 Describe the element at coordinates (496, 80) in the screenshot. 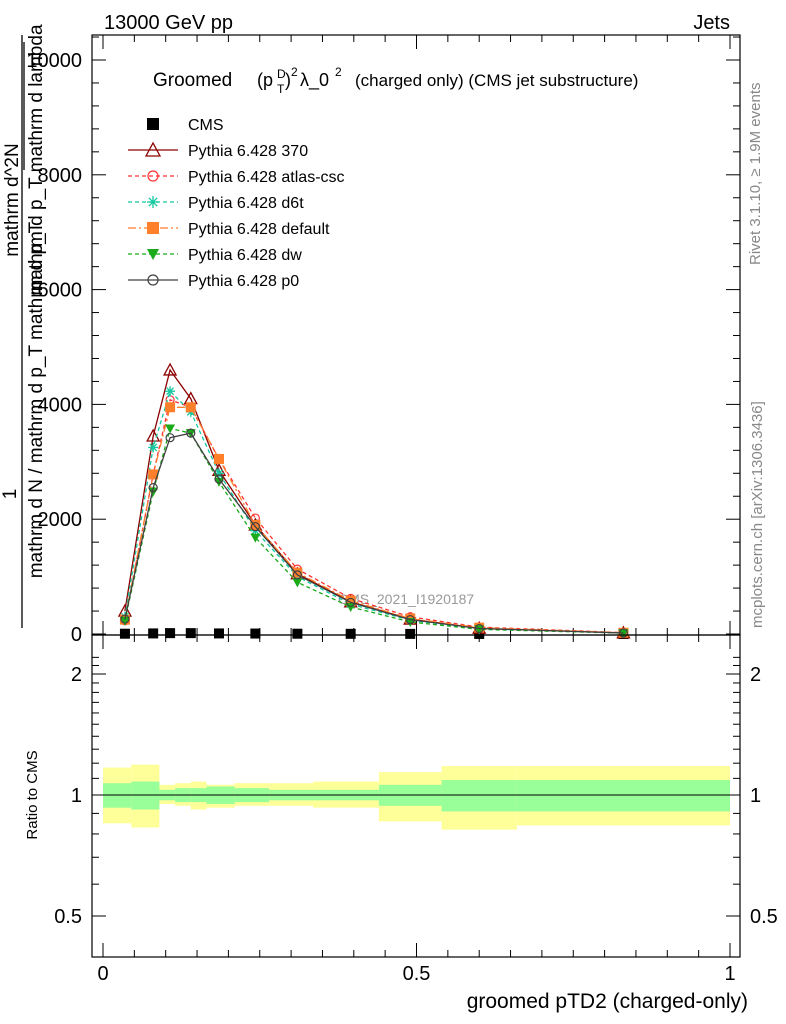

I see `title-text: (charged only) (CMS jet substructure)` at that location.